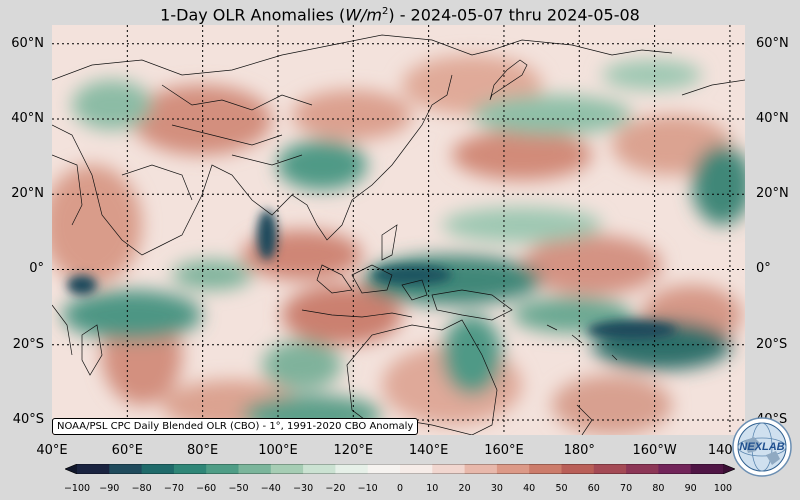  I want to click on colorbar-tick-label: 100, so click(723, 488).